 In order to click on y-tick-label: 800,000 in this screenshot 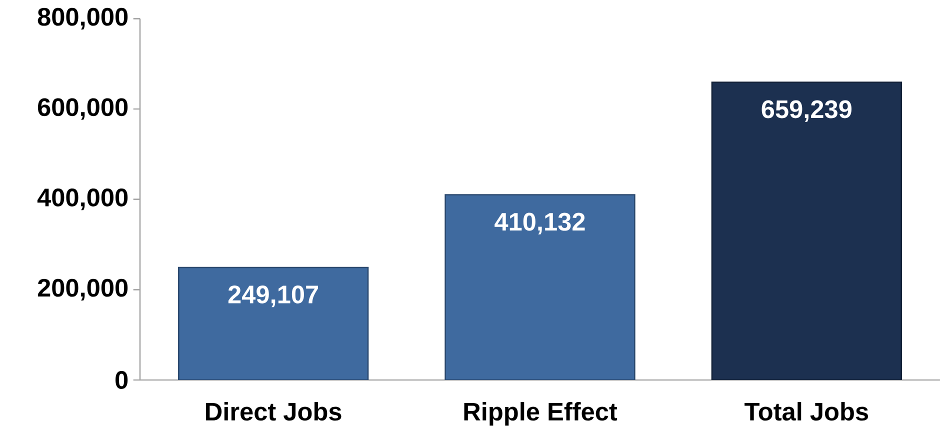, I will do `click(83, 19)`.